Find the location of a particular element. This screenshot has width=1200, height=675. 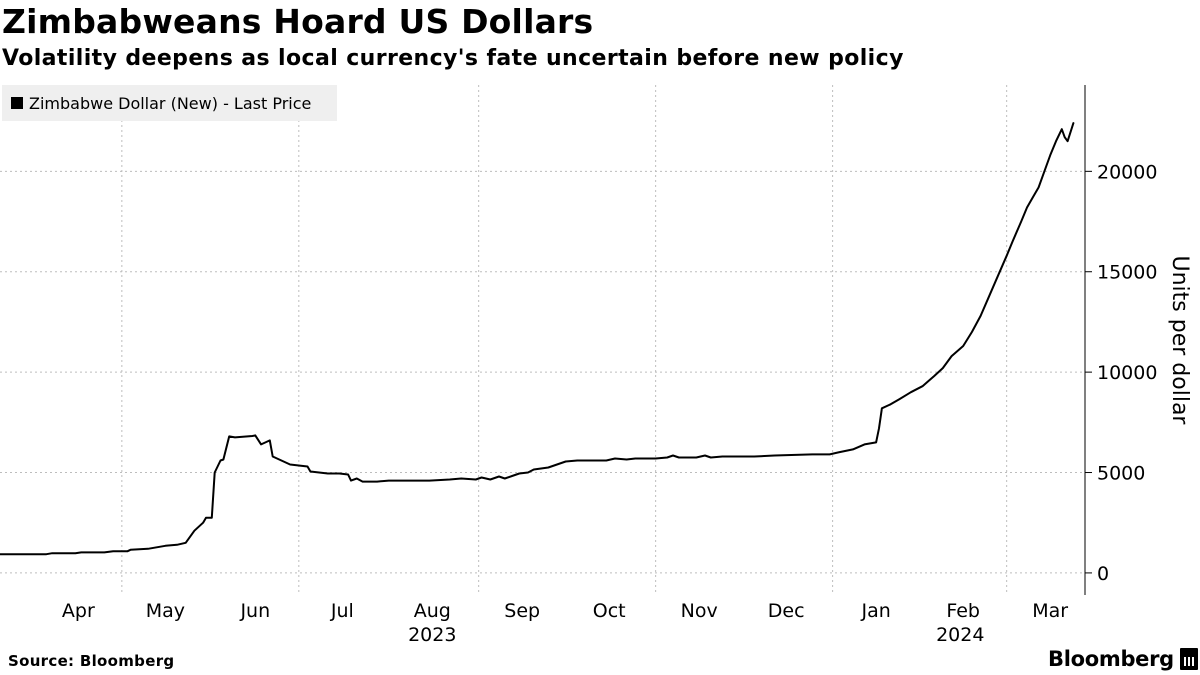

legend: Zimbabwe Dollar (New) - Last Price is located at coordinates (169, 103).